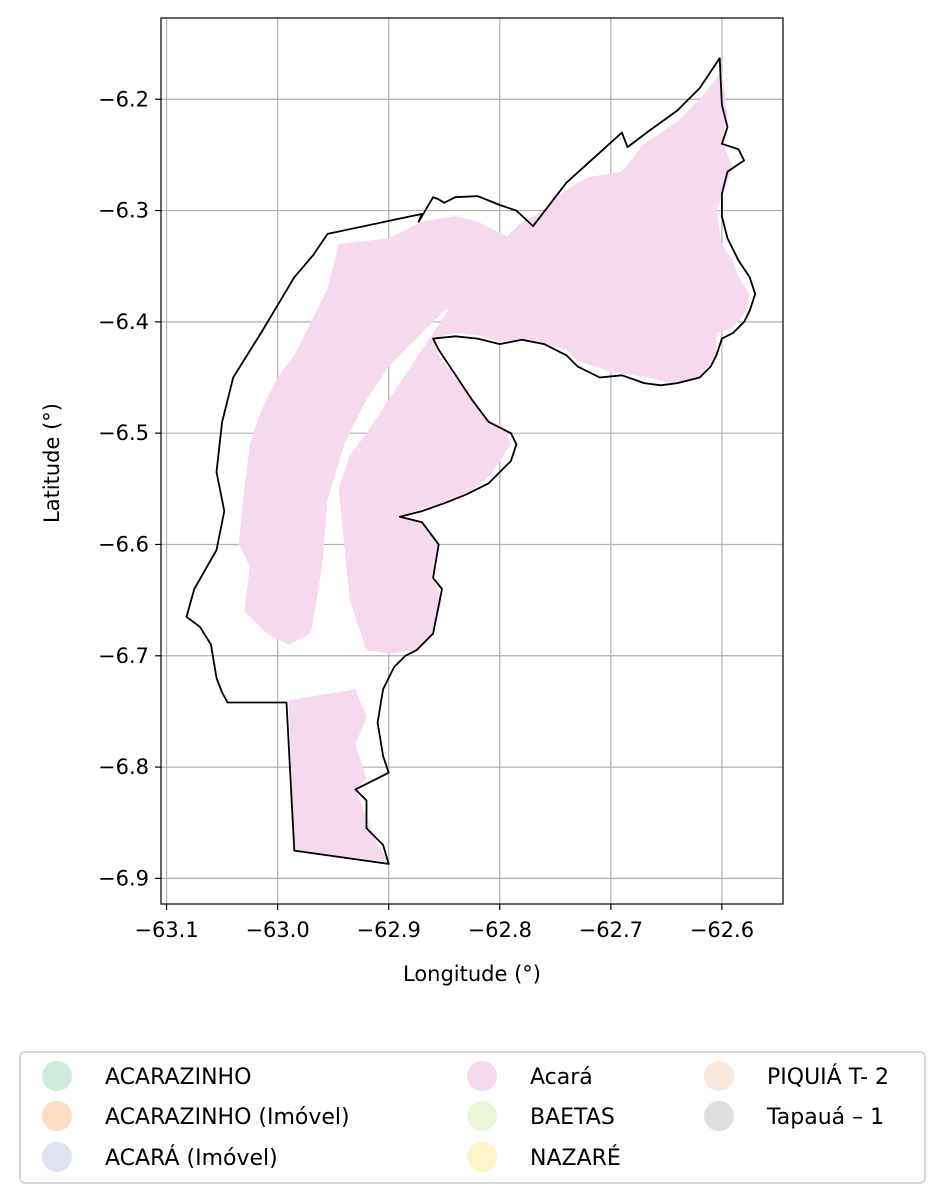  Describe the element at coordinates (561, 1077) in the screenshot. I see `legend-label: Acará` at that location.